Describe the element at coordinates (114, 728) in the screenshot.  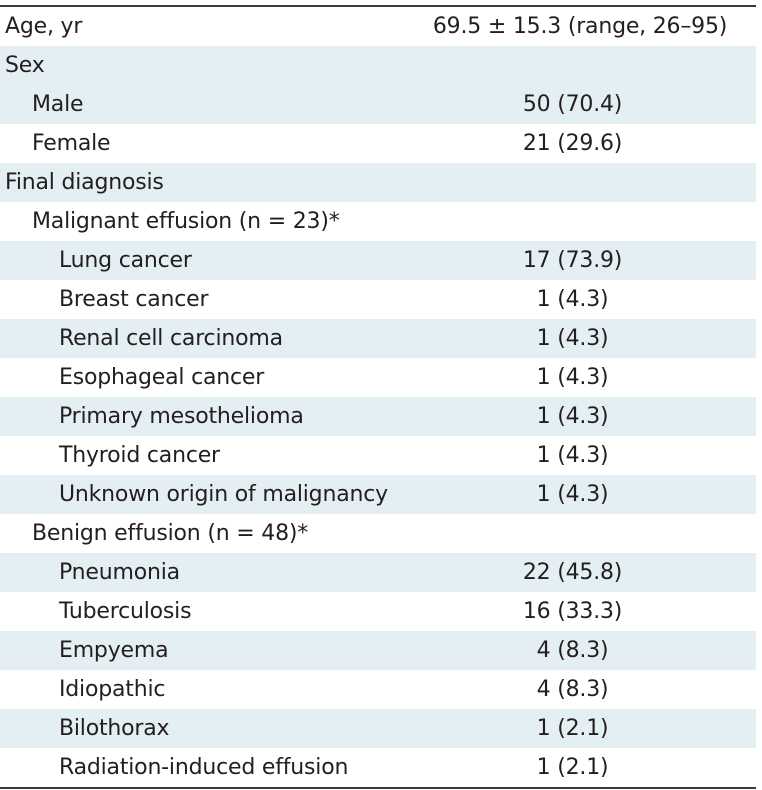
I see `row-label: Bilothorax` at that location.